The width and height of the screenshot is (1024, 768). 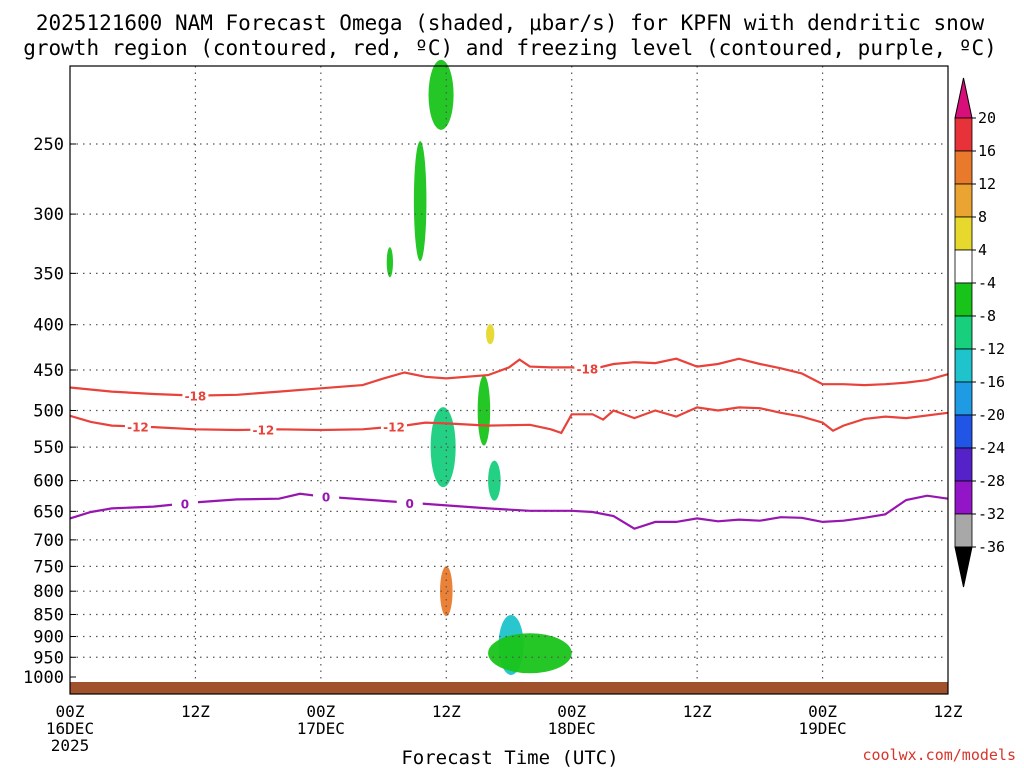 I want to click on ytick-label-p1000: 1000, so click(x=43, y=678).